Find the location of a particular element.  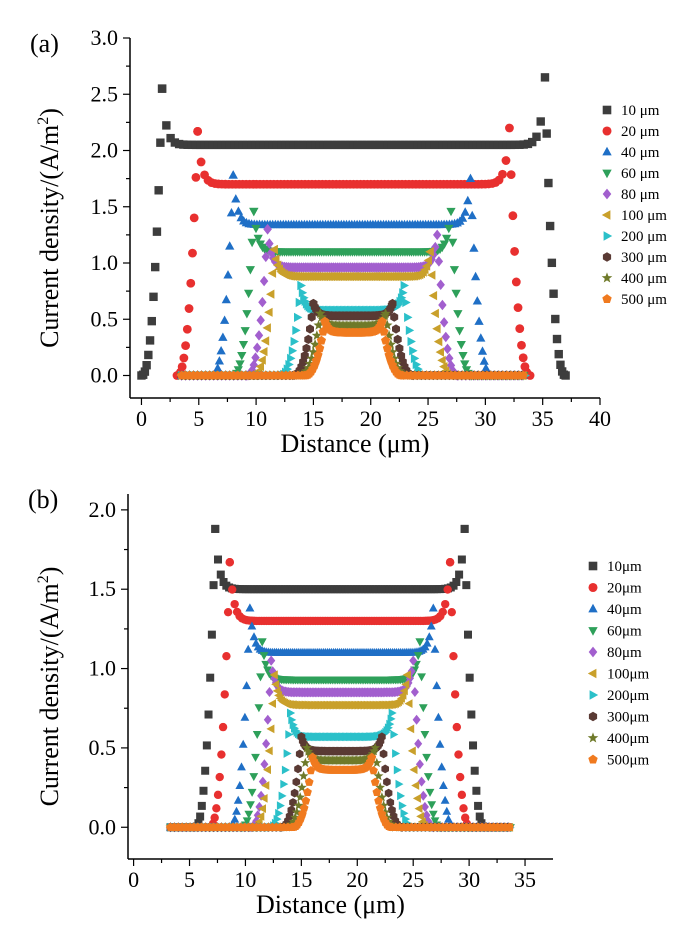

y-tick-label: 2.0 is located at coordinates (105, 150).